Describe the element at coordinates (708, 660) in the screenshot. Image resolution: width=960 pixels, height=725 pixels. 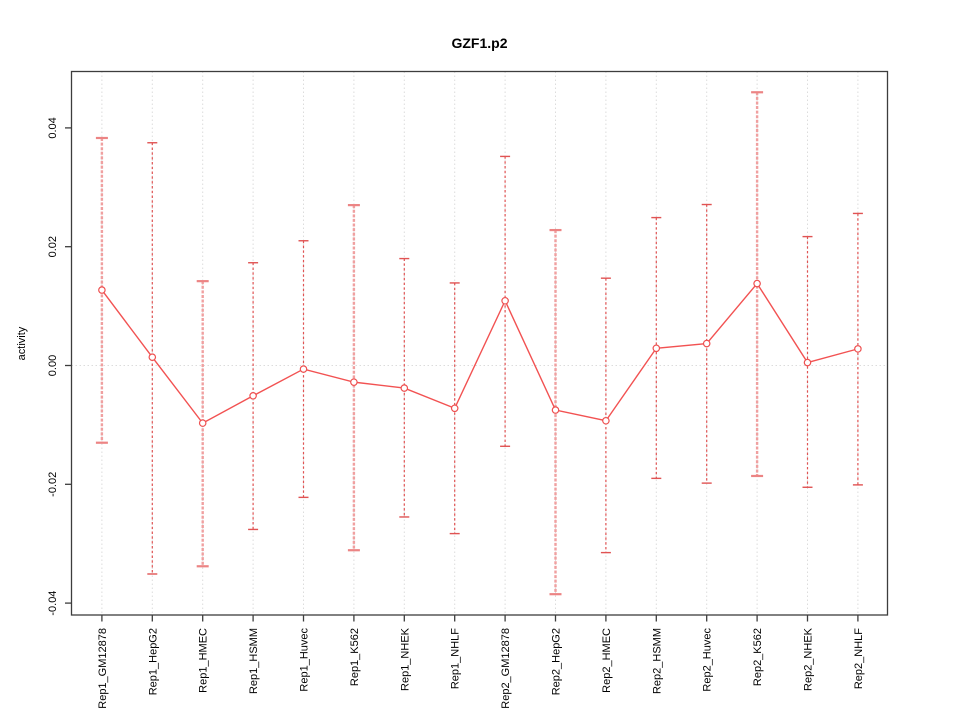
I see `x-tick-label: Rep2_Huvec` at that location.